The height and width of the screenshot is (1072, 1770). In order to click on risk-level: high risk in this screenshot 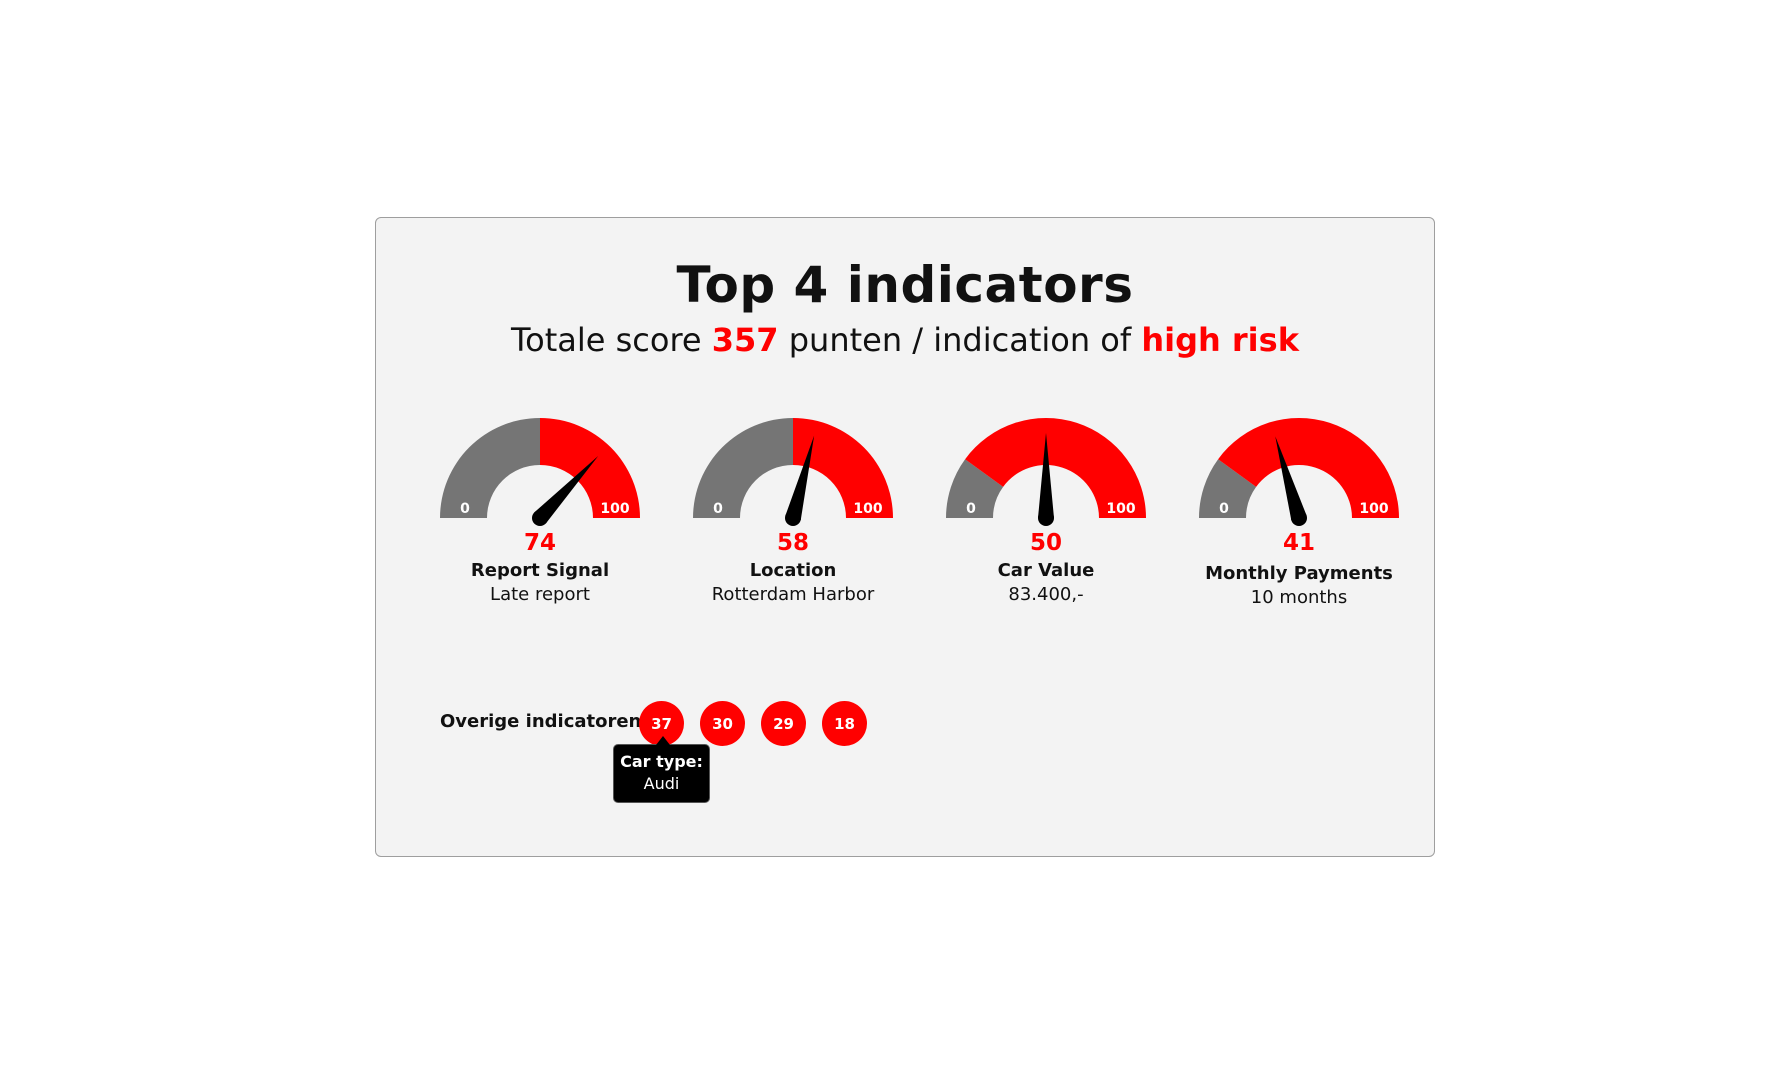, I will do `click(1220, 340)`.